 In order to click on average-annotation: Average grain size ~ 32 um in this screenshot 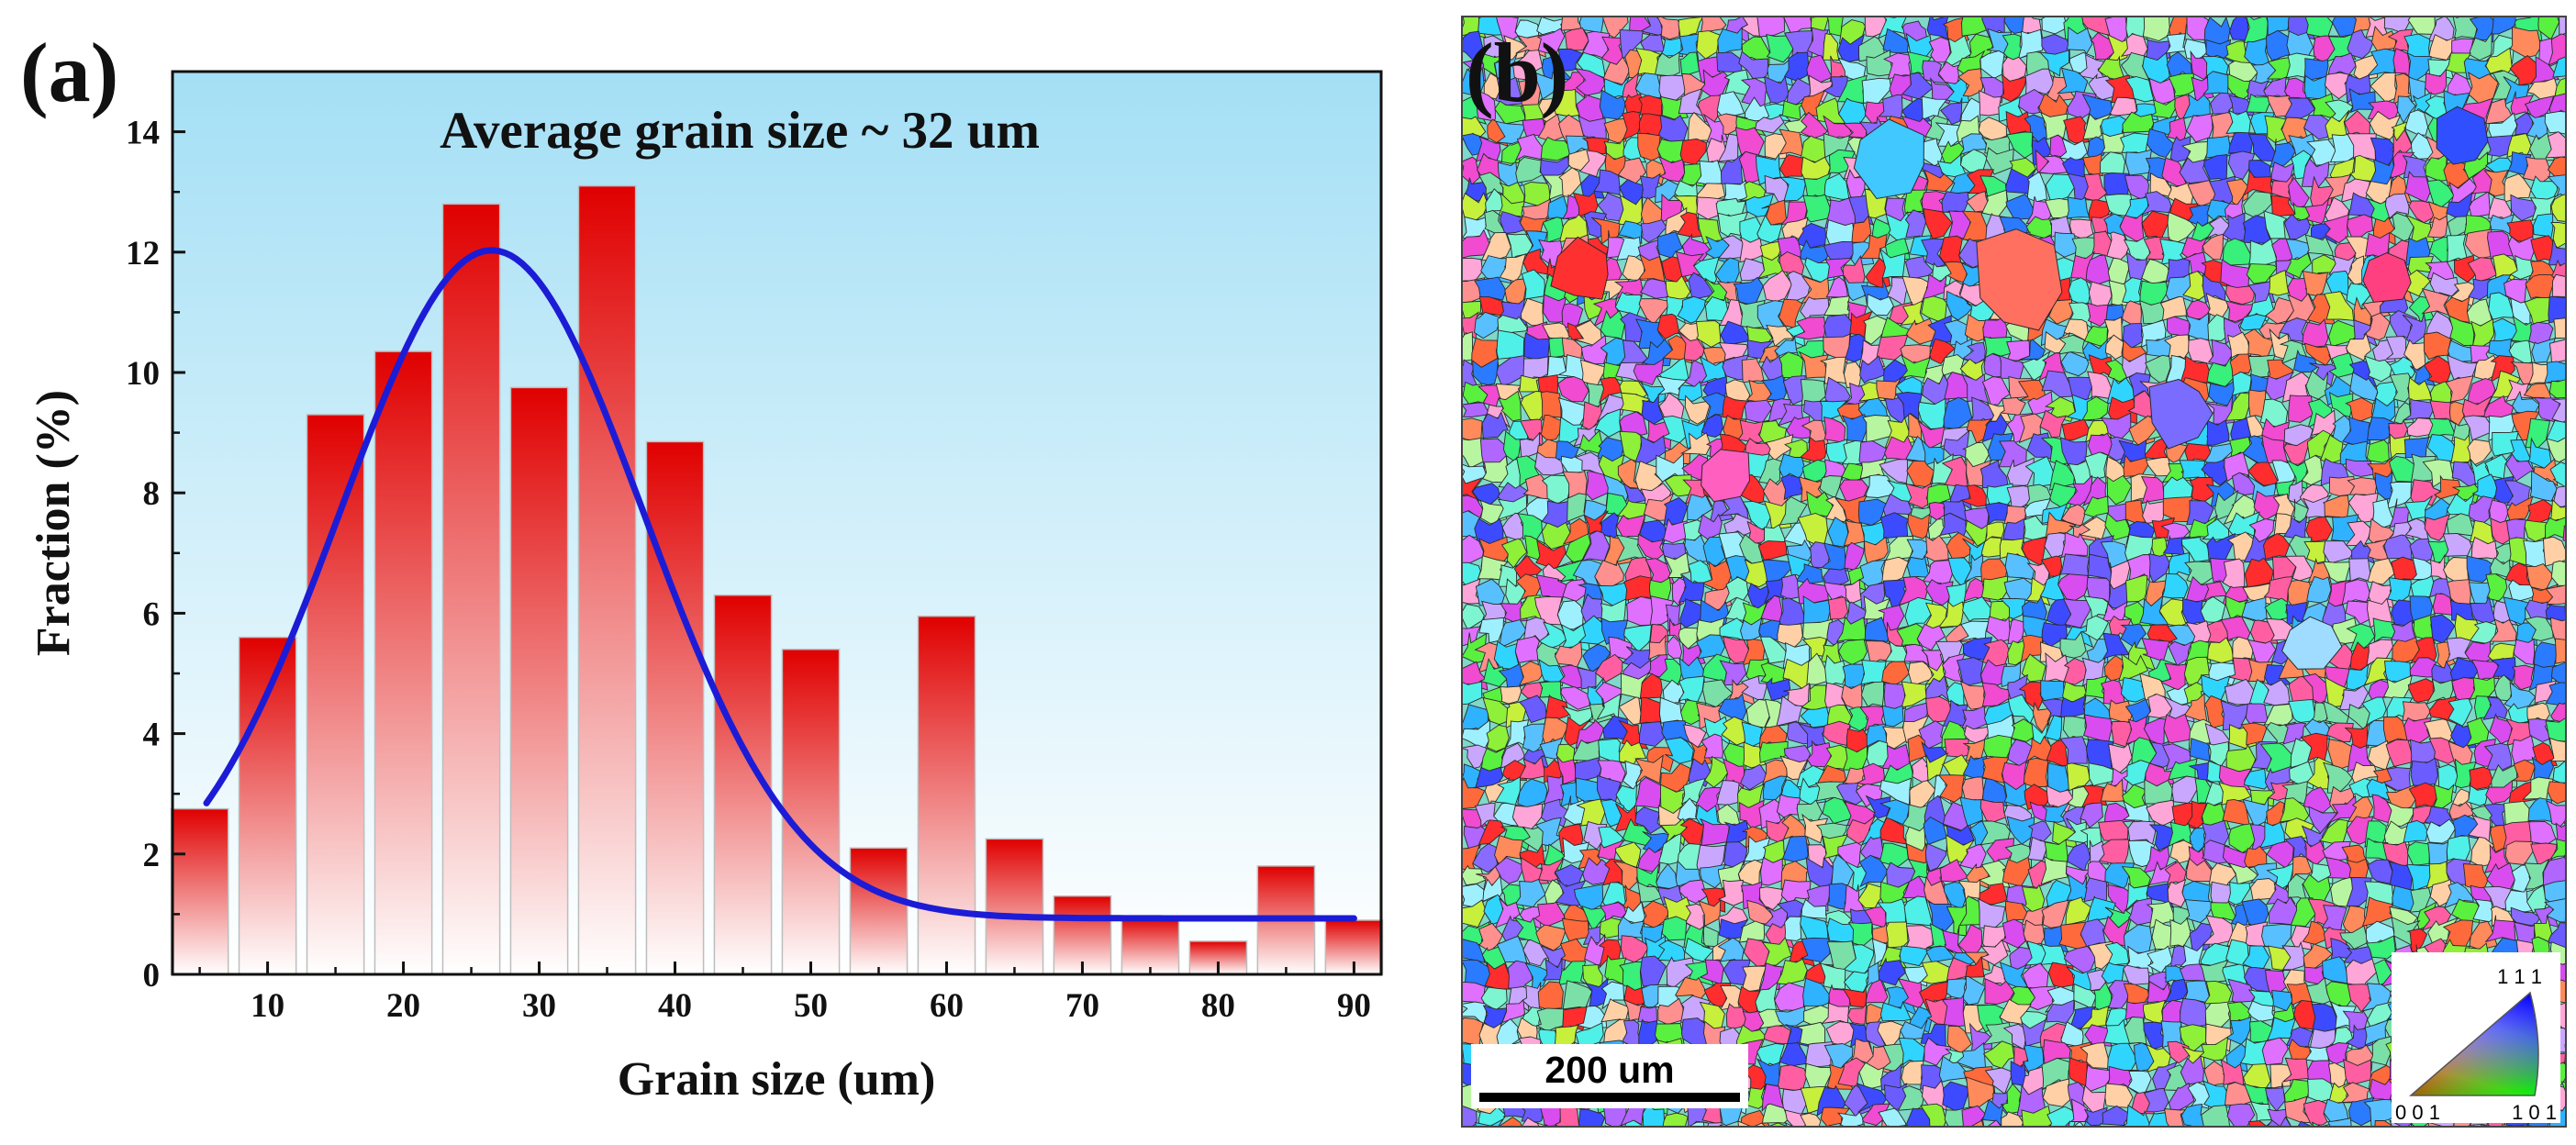, I will do `click(740, 131)`.